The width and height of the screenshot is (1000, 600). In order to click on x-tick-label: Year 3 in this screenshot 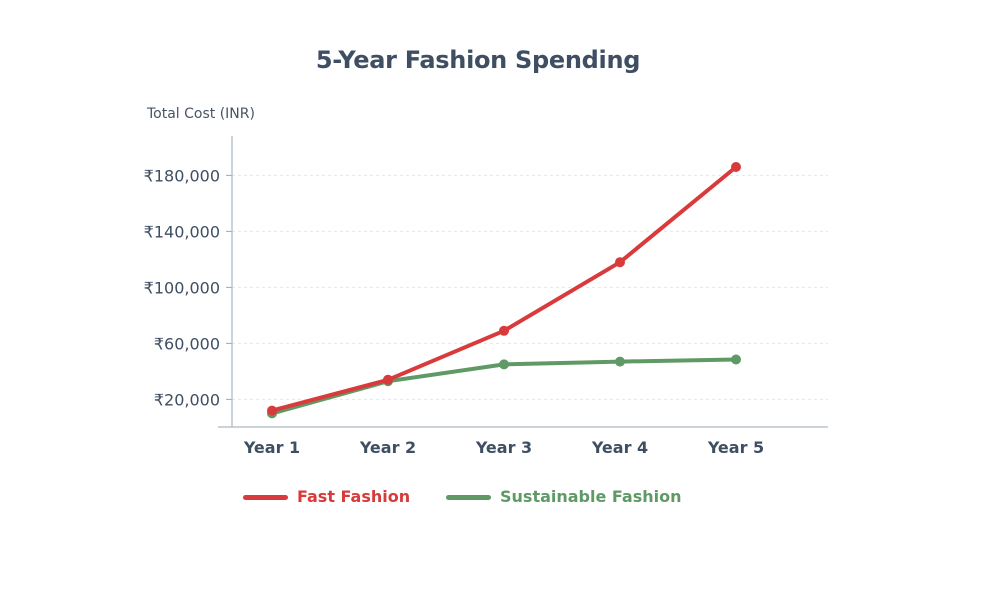, I will do `click(503, 447)`.